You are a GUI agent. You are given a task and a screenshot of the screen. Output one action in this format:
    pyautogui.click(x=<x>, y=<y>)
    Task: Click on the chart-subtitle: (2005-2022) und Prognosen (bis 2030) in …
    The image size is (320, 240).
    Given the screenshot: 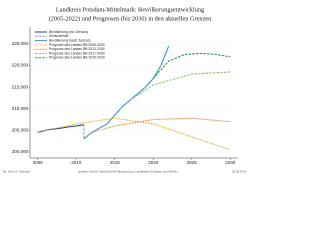 What is the action you would take?
    pyautogui.click(x=130, y=18)
    